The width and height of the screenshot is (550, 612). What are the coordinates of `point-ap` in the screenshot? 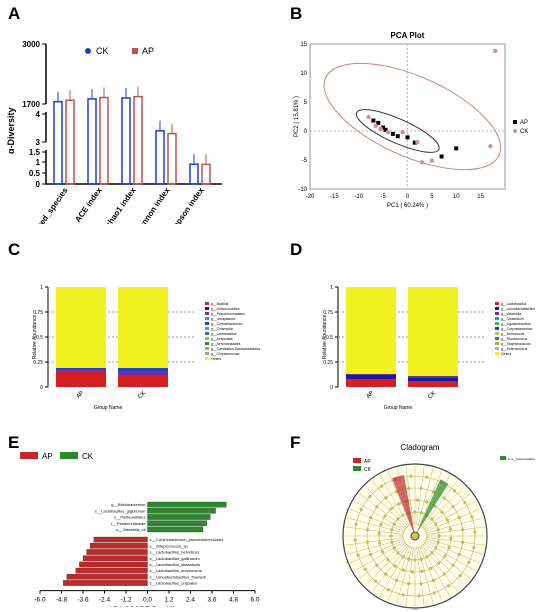 It's located at (383, 127).